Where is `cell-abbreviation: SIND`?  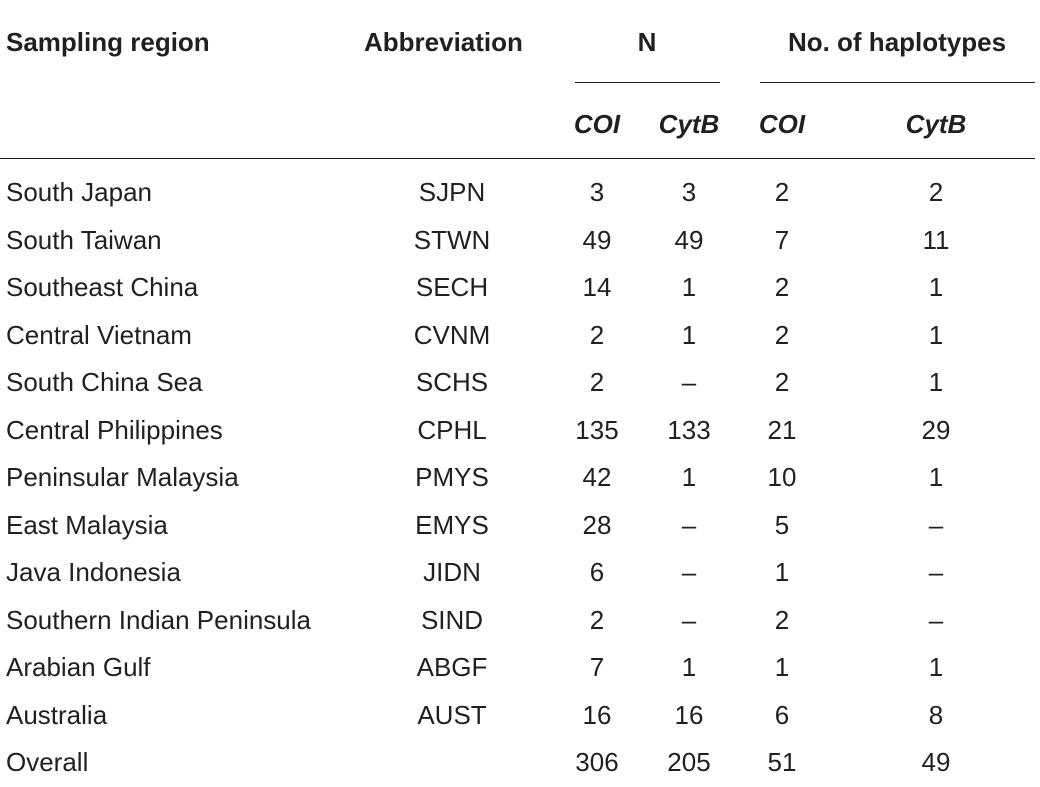
cell-abbreviation: SIND is located at coordinates (452, 619).